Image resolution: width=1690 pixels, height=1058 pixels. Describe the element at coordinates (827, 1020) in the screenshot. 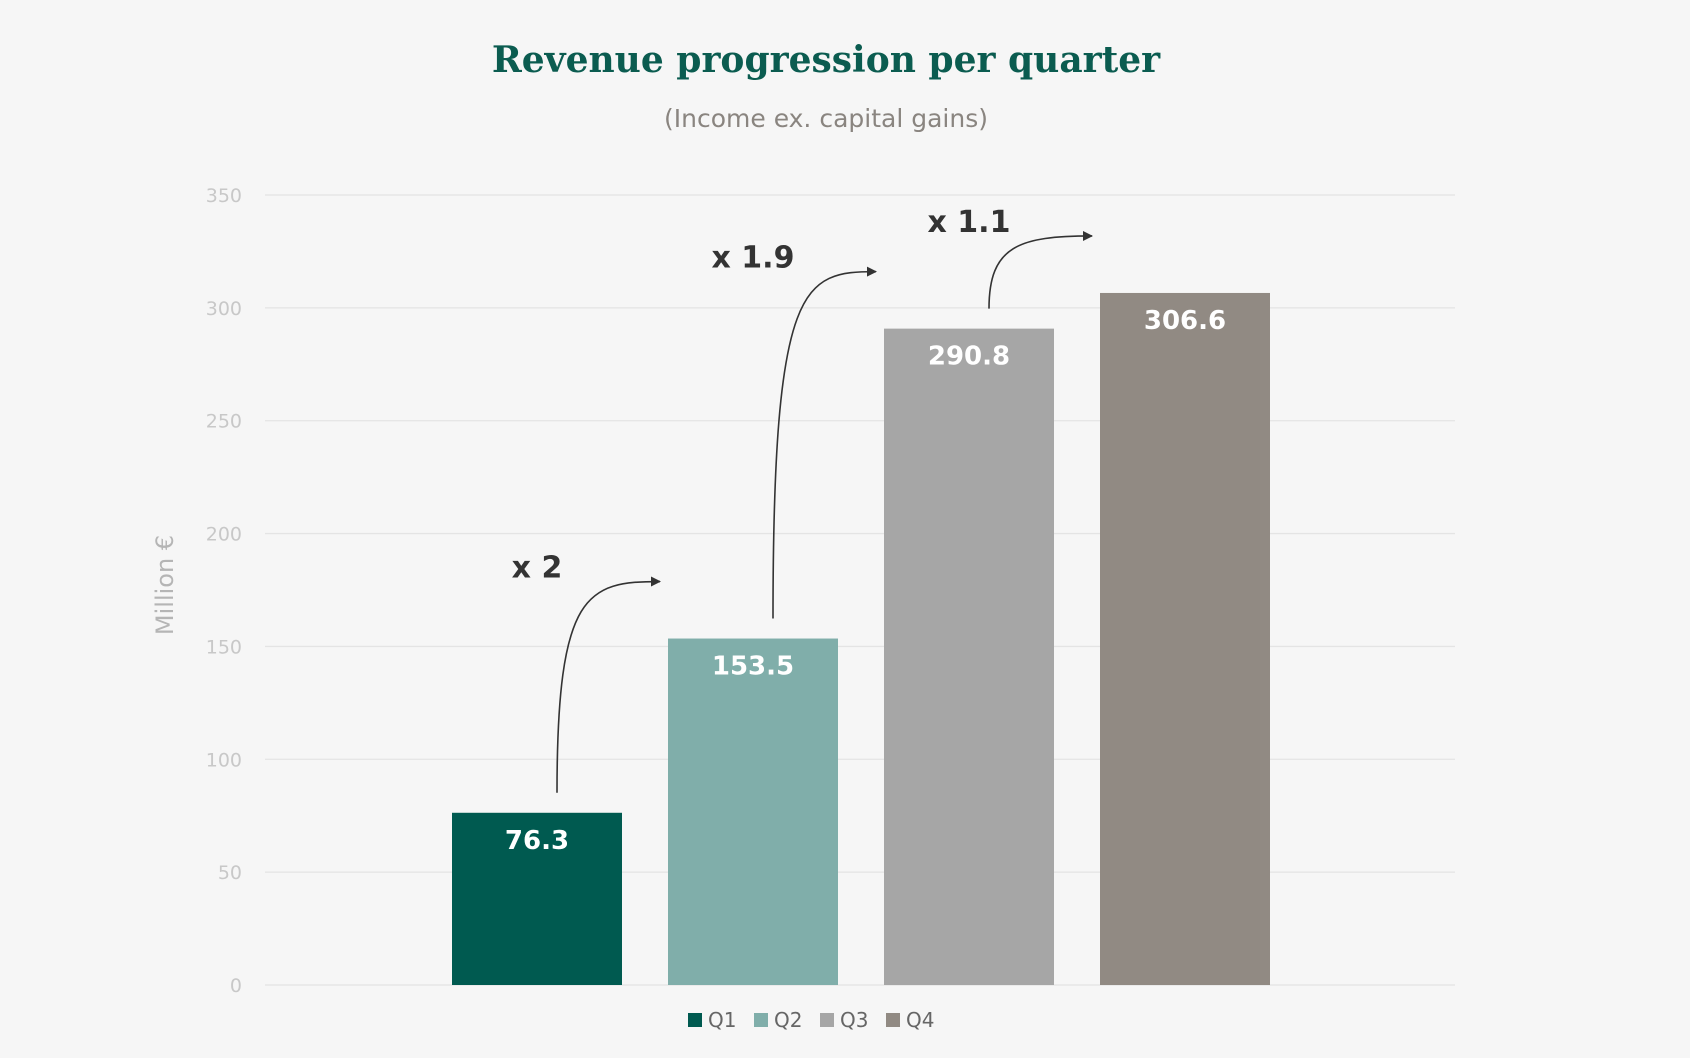

I see `legend-swatch-q3` at that location.